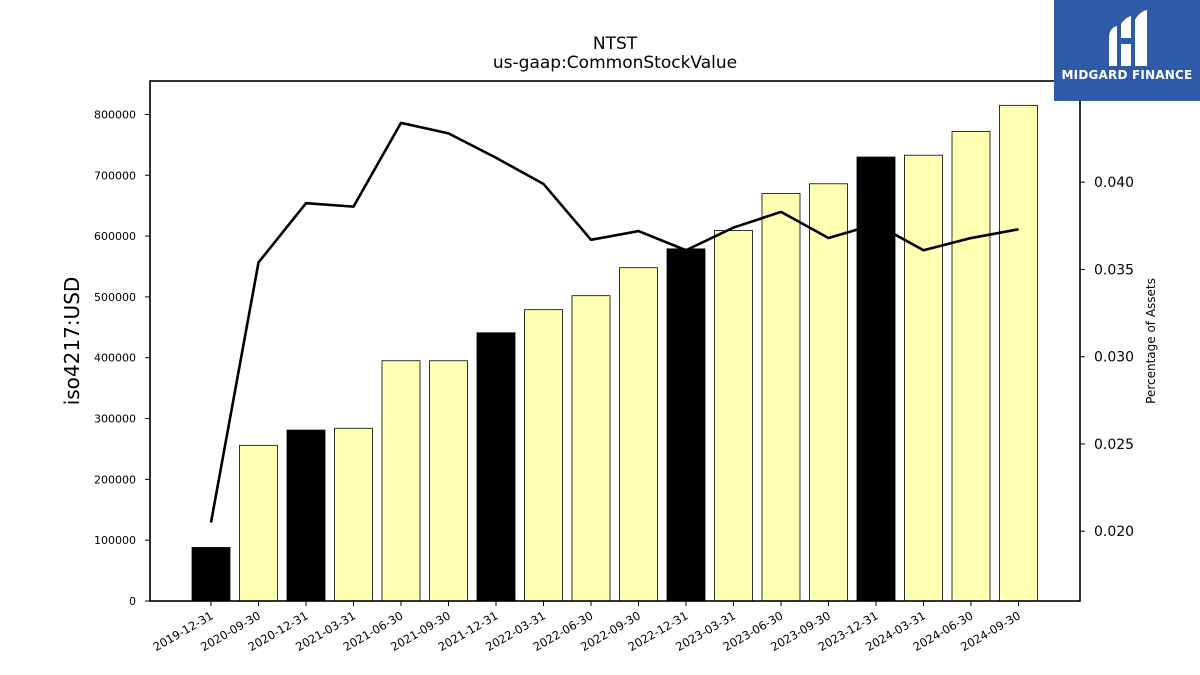  I want to click on y-tick-label: 400000, so click(115, 358).